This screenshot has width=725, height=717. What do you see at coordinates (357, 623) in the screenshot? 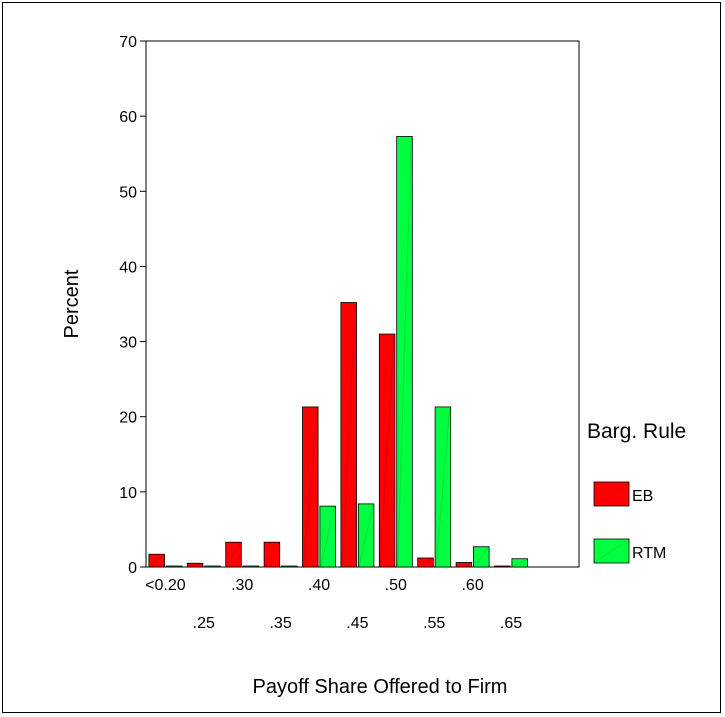
I see `x-tick-label: .45` at bounding box center [357, 623].